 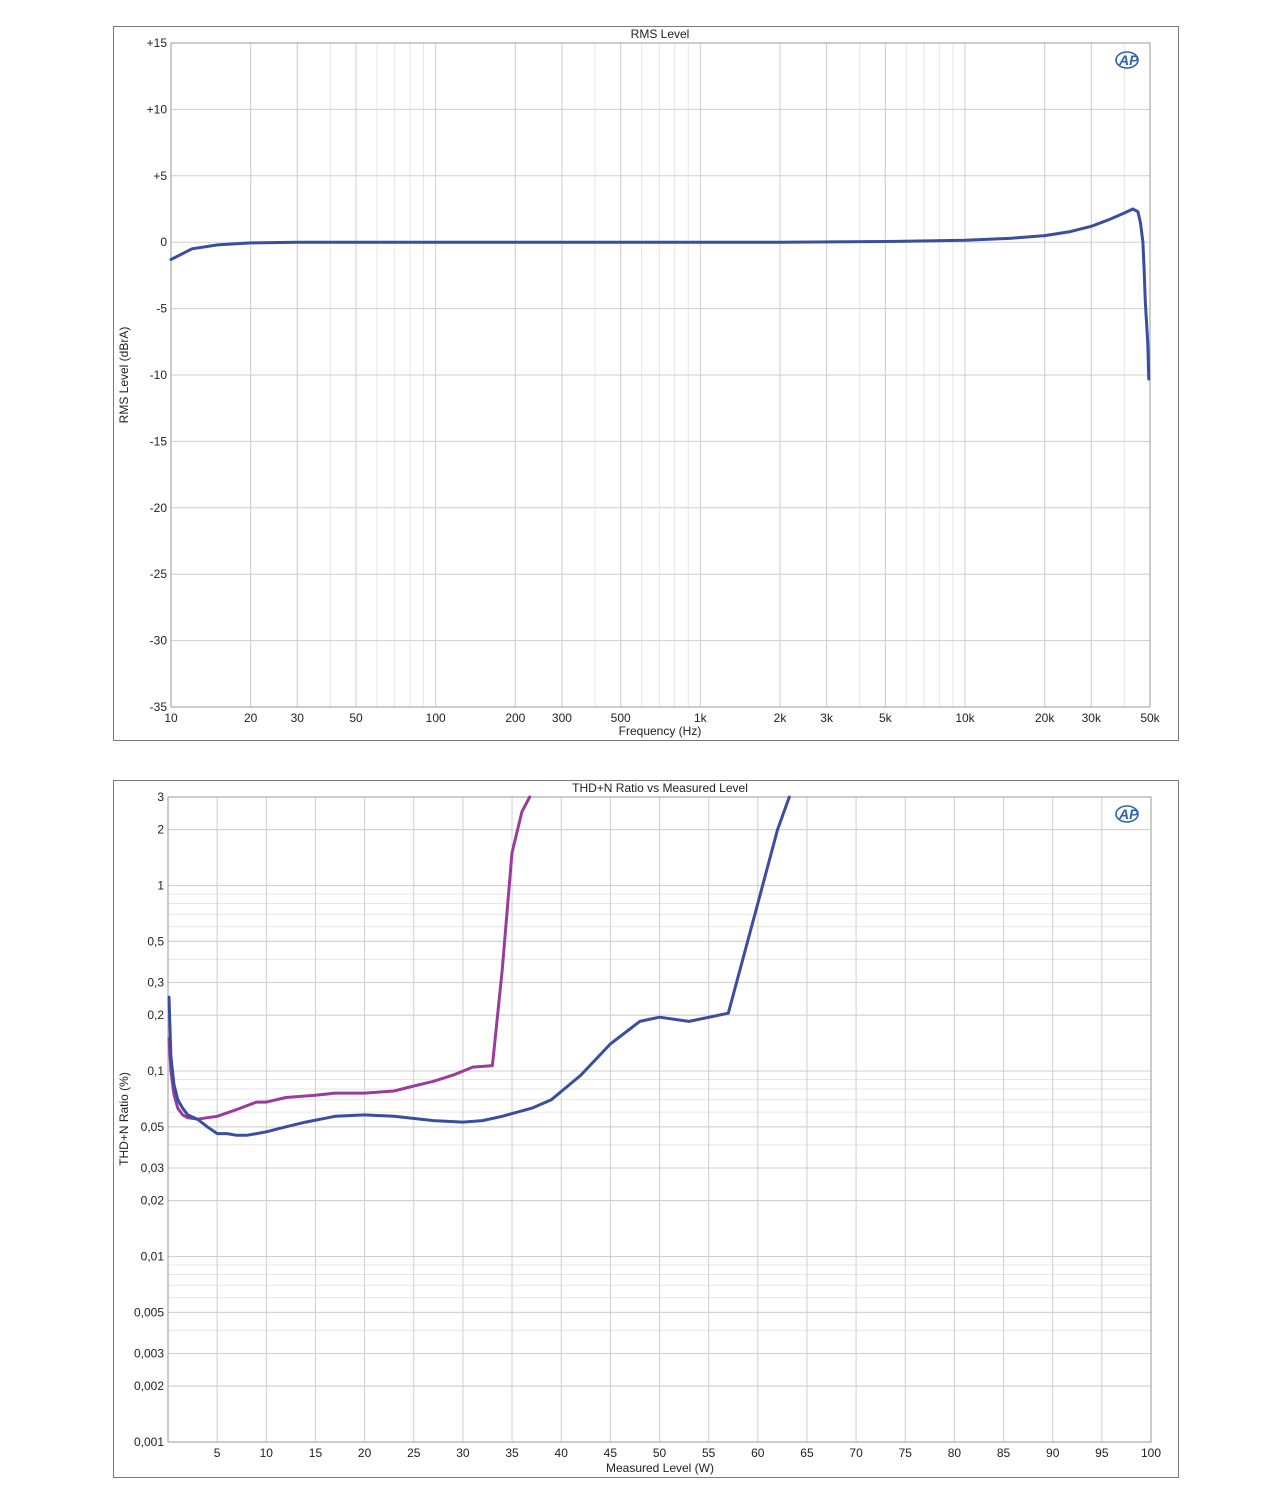 What do you see at coordinates (149, 1353) in the screenshot?
I see `y-tick-label: 0,003` at bounding box center [149, 1353].